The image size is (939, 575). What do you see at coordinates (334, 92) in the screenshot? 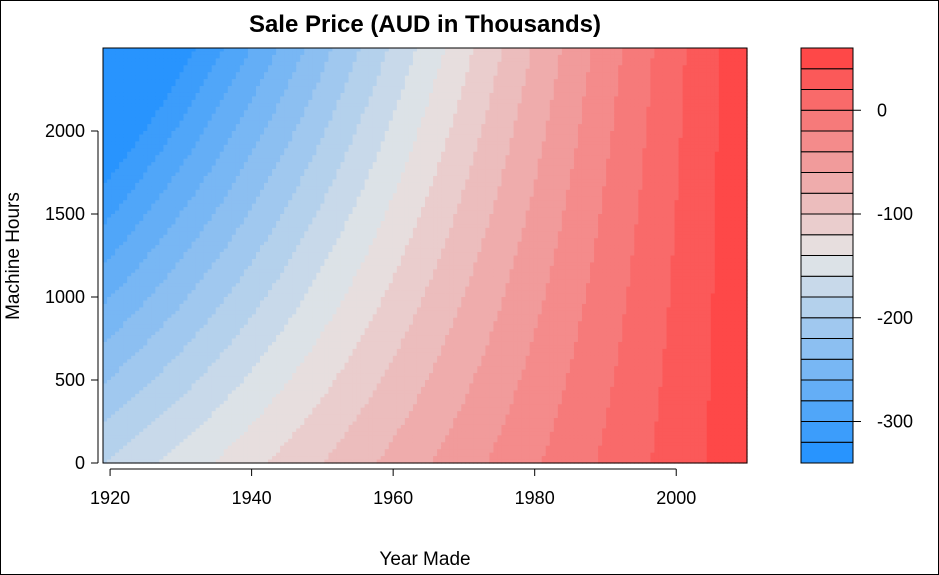
I see `contour-cell-1977` at bounding box center [334, 92].